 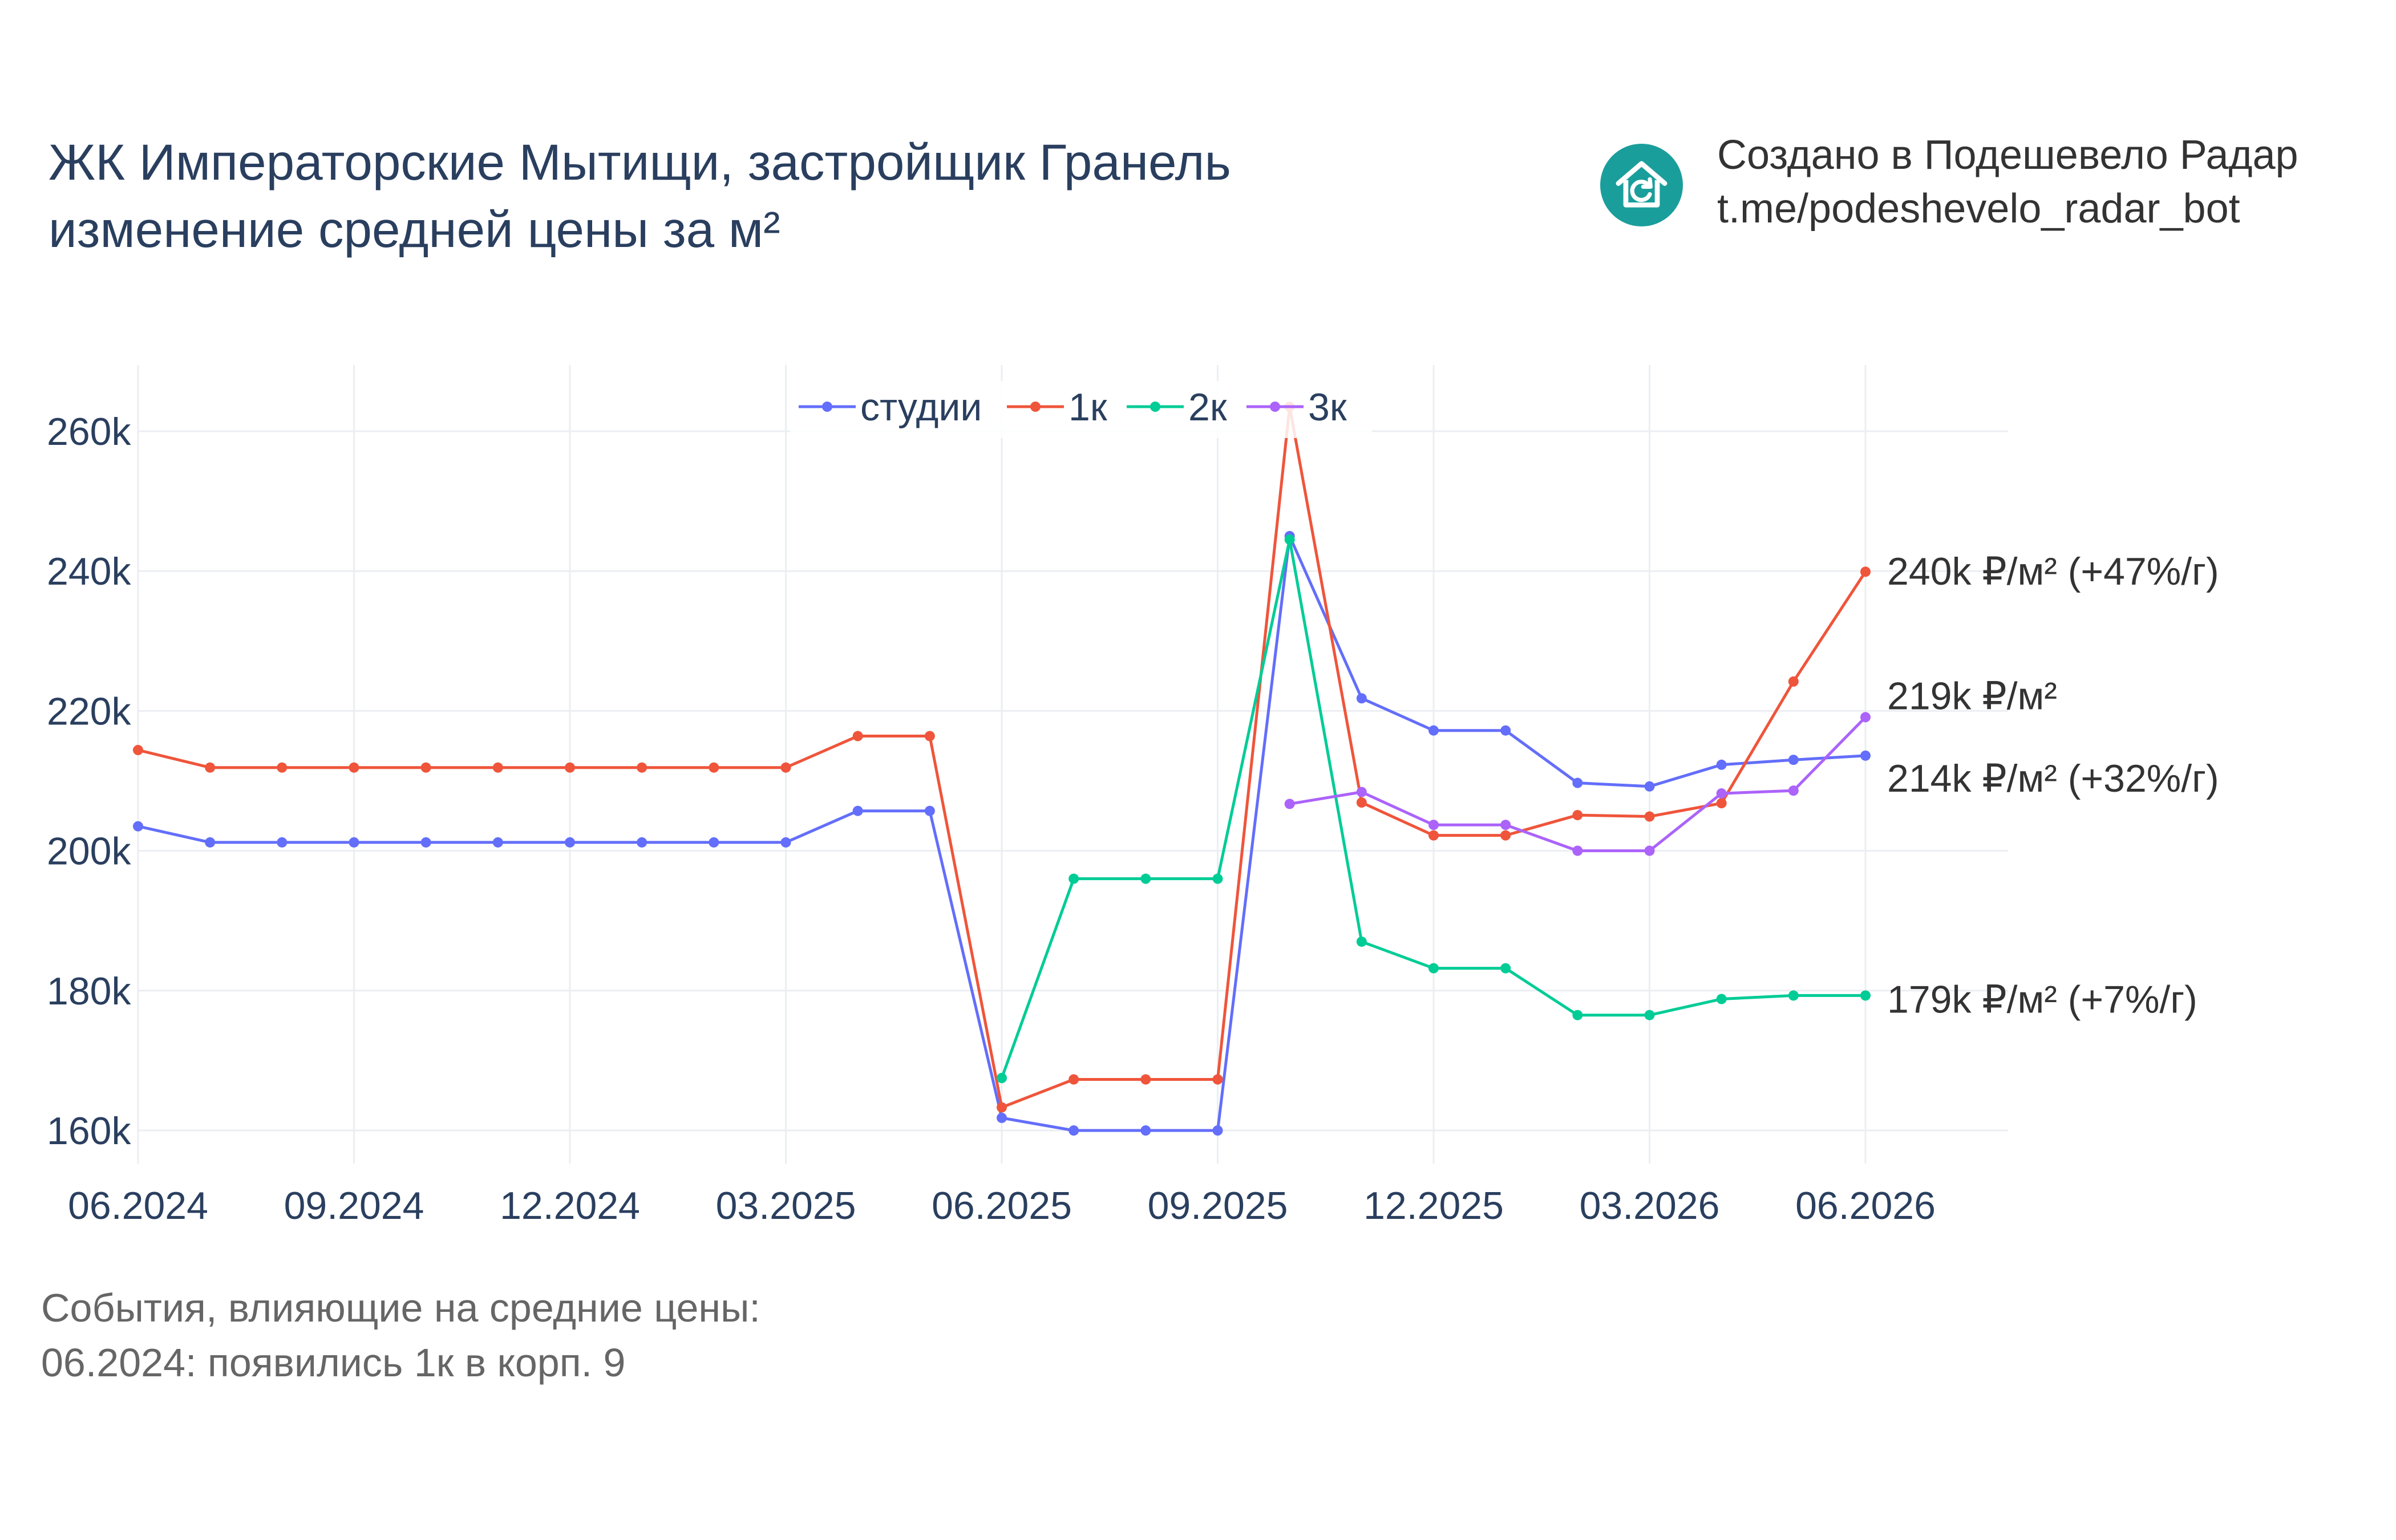 I want to click on x-tick-label: 06.2026, so click(x=1865, y=1206).